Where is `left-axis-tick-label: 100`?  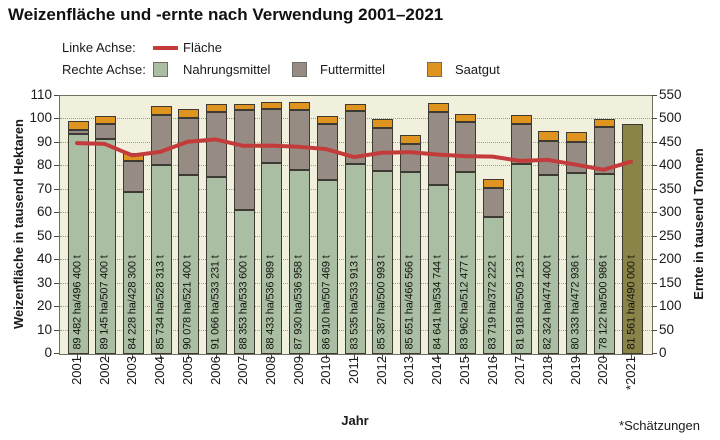 left-axis-tick-label: 100 is located at coordinates (40, 118).